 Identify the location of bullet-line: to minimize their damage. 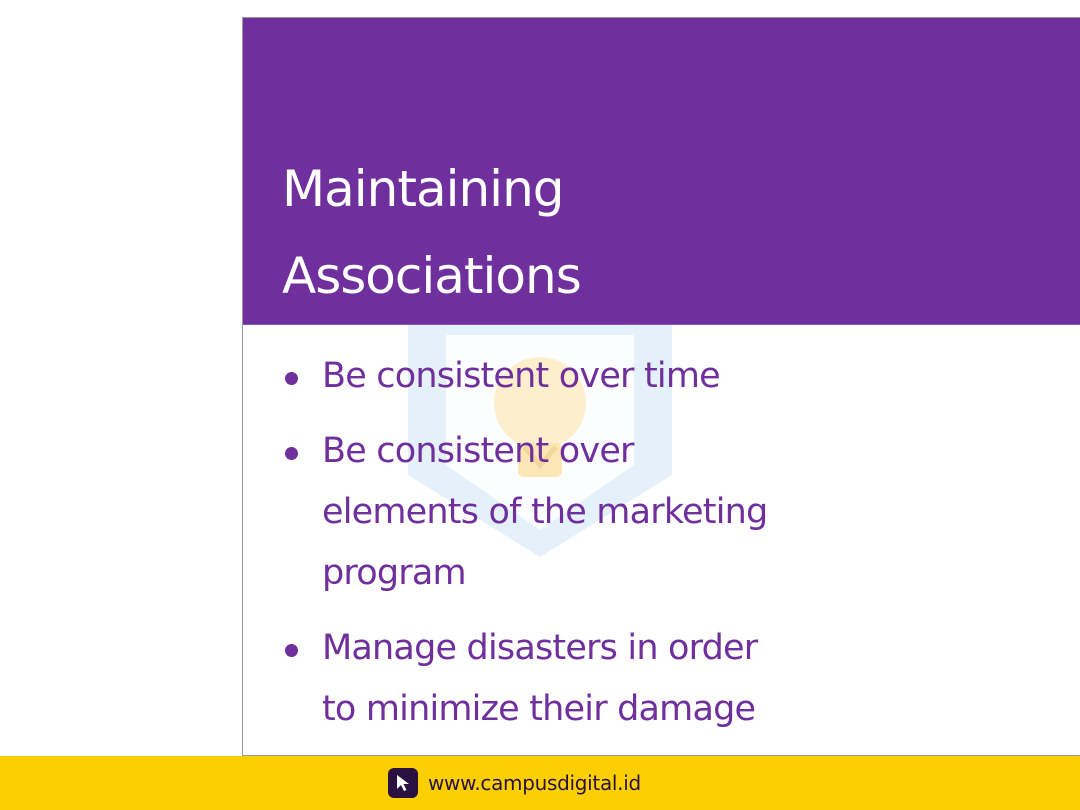
(539, 709).